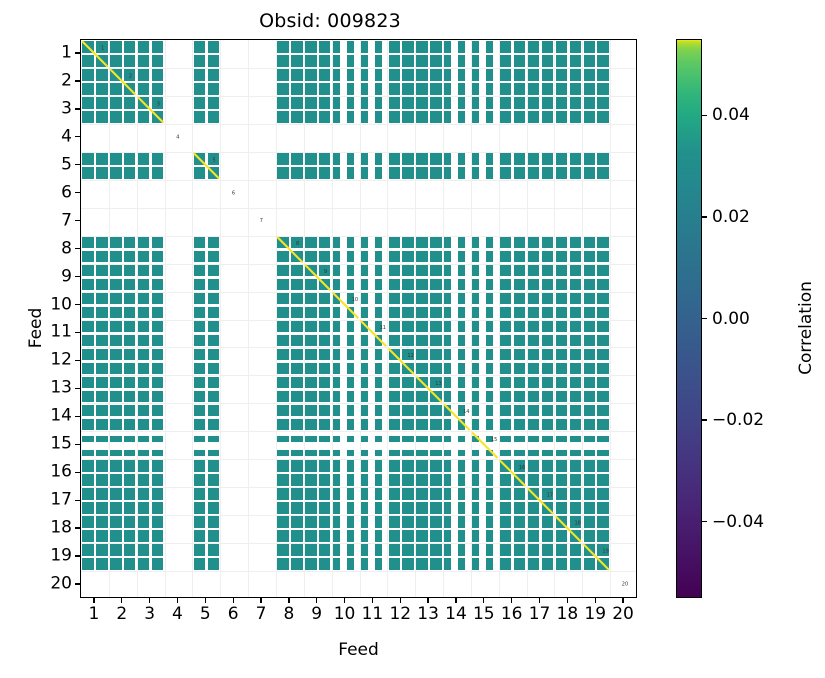 This screenshot has width=825, height=678. I want to click on y-tick-label: 16, so click(61, 471).